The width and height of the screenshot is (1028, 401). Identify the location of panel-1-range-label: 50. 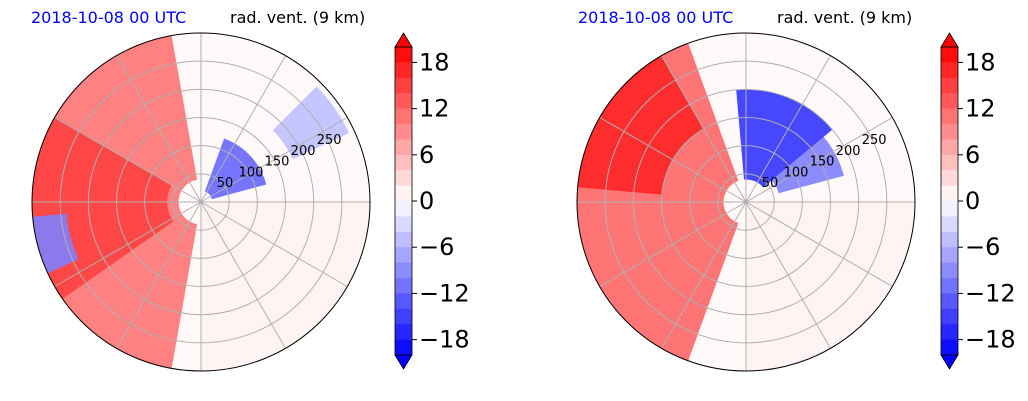
(225, 183).